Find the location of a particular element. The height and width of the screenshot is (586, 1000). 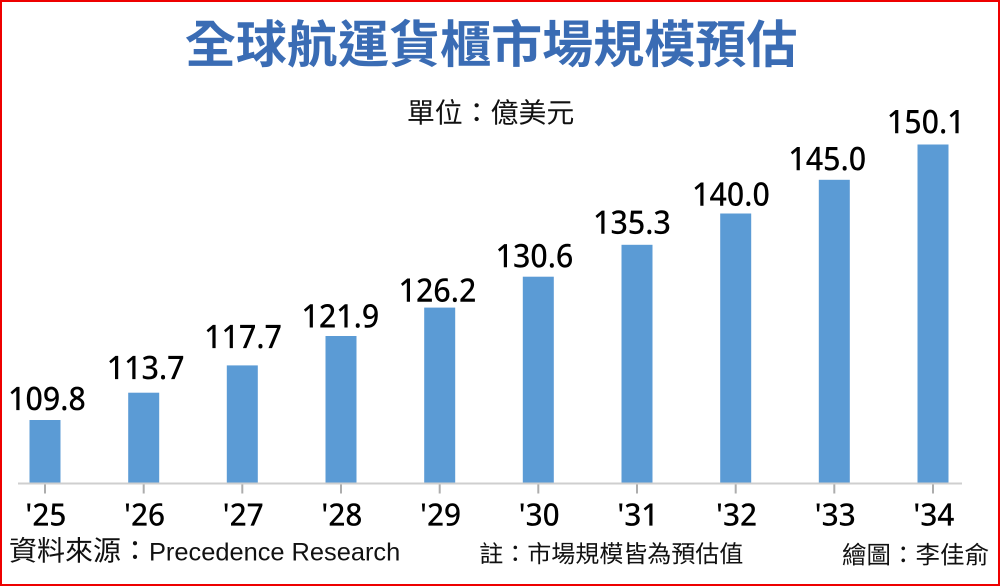

svg-text: Precedence Research is located at coordinates (274, 553).